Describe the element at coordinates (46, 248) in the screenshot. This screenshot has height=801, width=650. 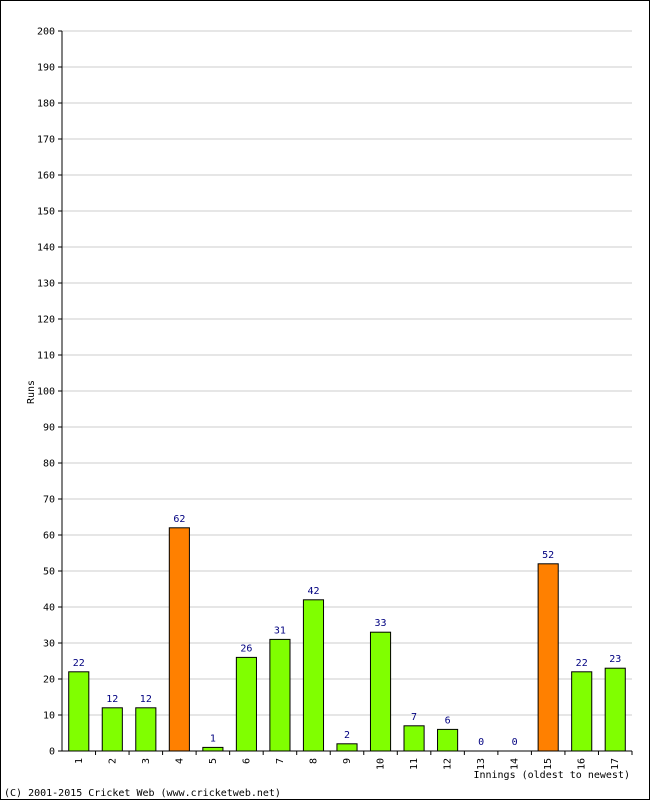
I see `y-tick-label: 140` at that location.